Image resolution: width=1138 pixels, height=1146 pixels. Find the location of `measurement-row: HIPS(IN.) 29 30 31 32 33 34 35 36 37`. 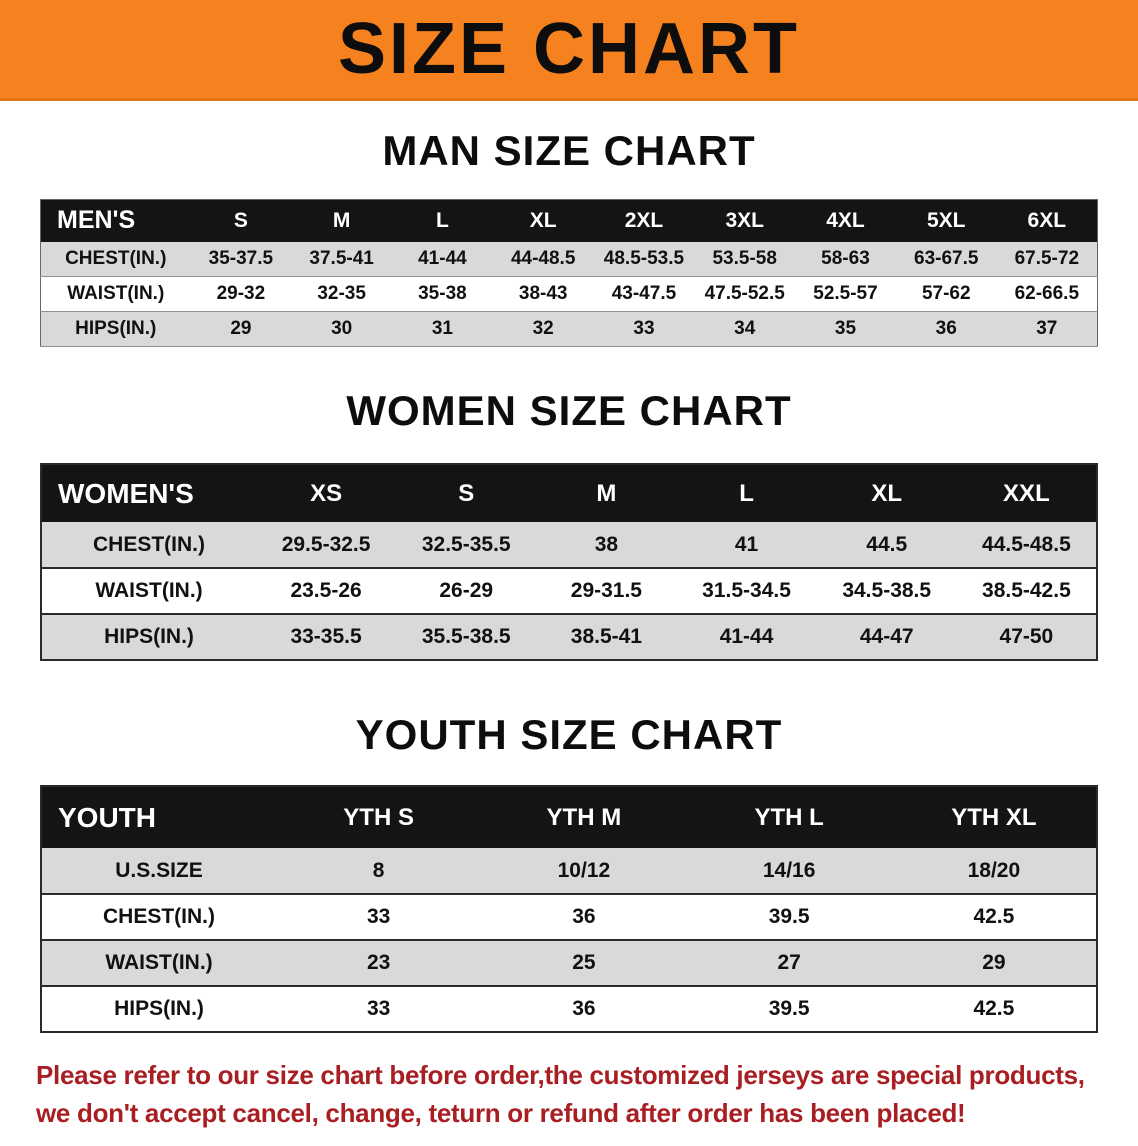

measurement-row: HIPS(IN.) 29 30 31 32 33 34 35 36 37 is located at coordinates (569, 329).